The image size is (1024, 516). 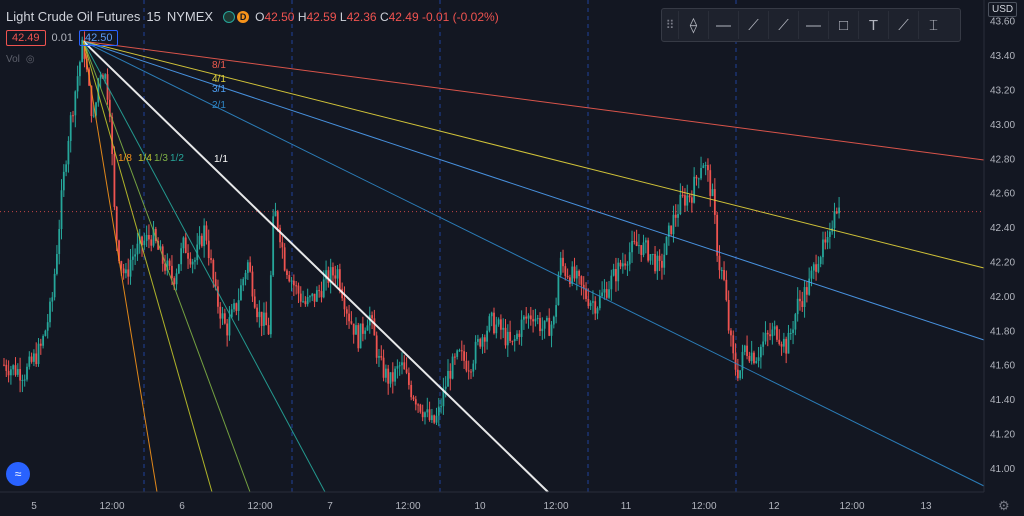 I want to click on rectangle-icon: □, so click(x=844, y=25).